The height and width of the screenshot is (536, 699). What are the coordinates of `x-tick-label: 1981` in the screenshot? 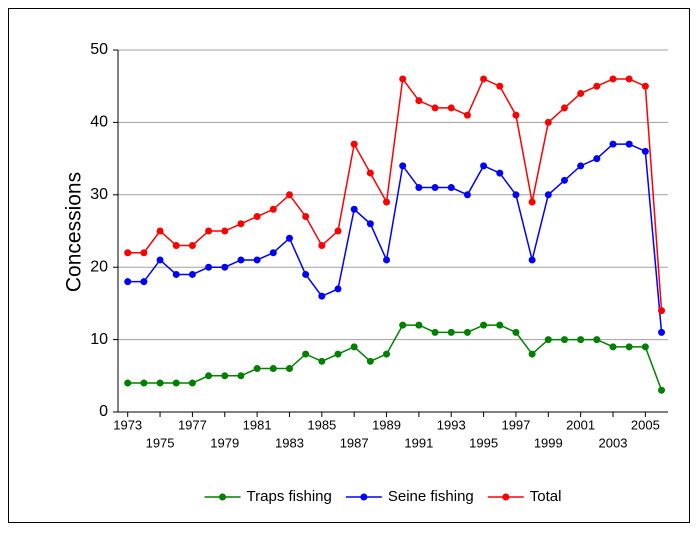 It's located at (257, 424).